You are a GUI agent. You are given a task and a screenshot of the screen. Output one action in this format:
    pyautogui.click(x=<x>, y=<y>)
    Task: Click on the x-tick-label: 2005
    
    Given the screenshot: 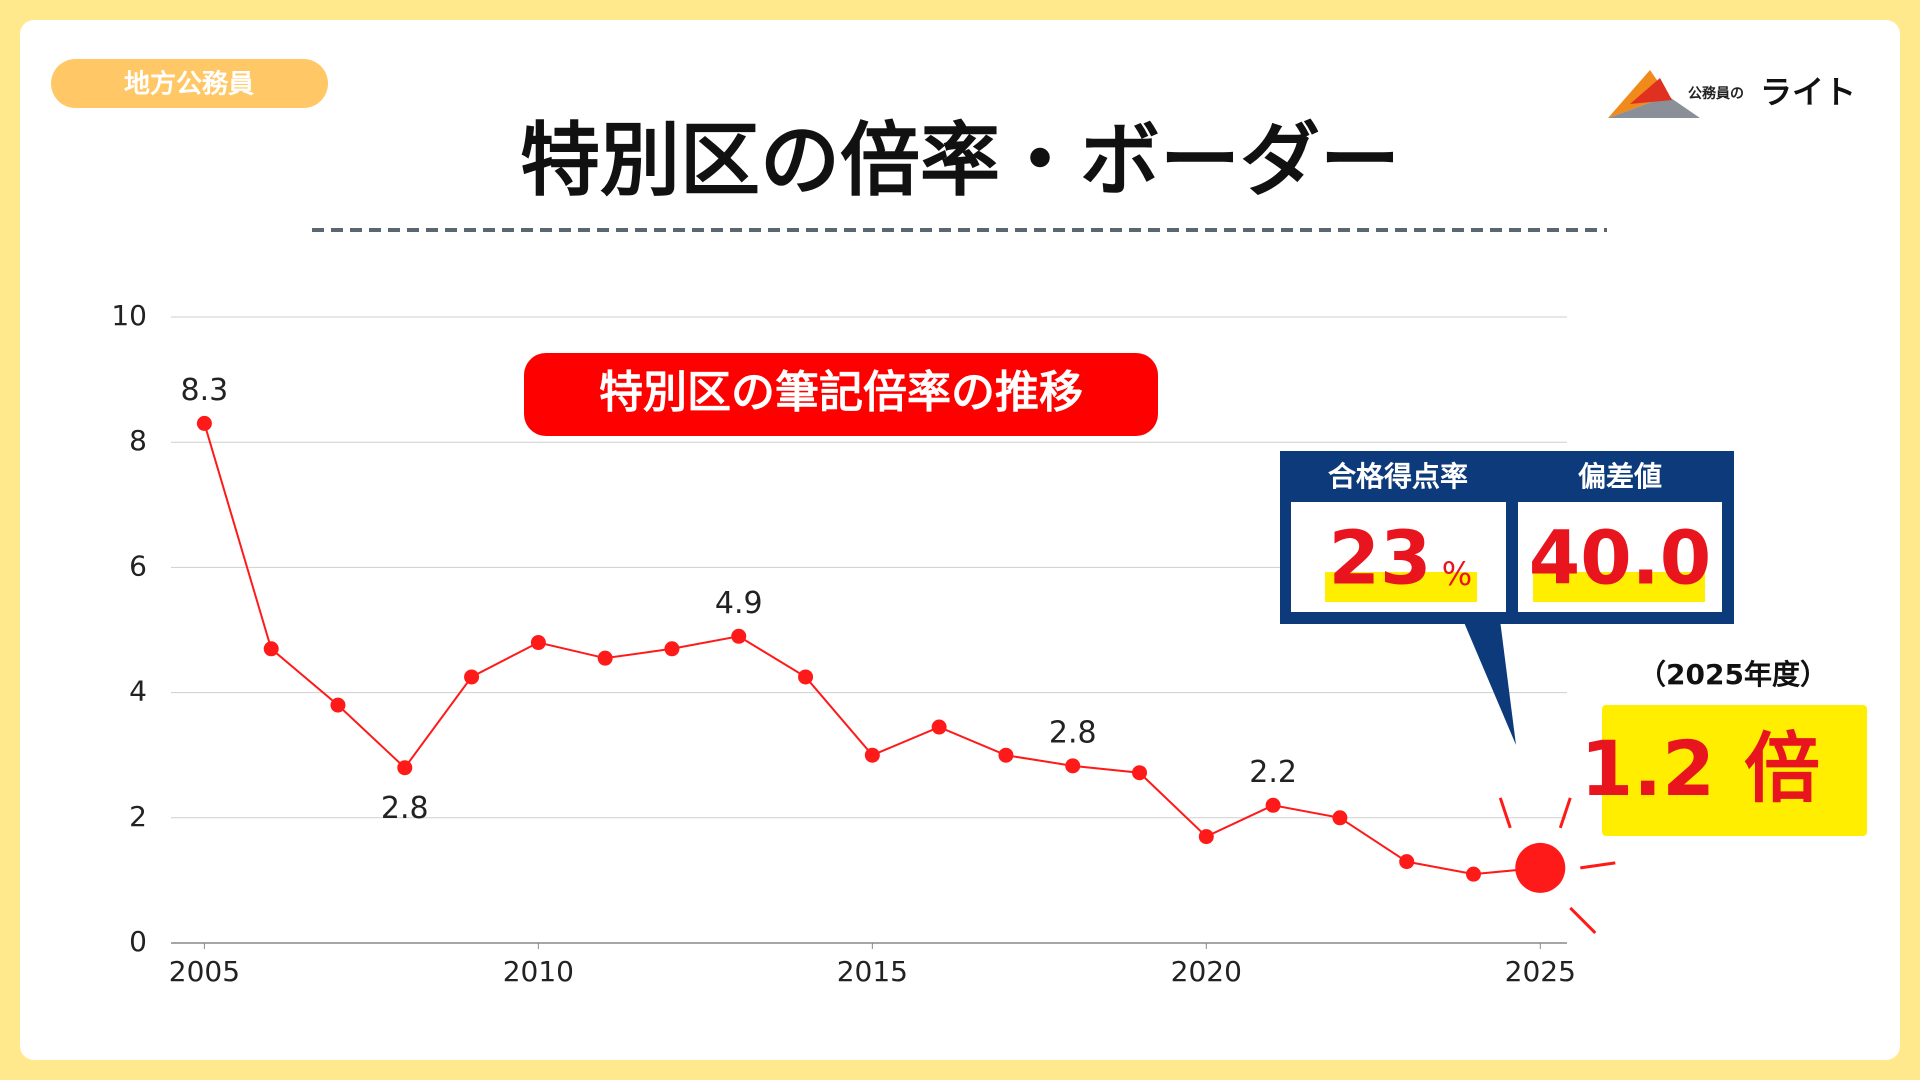 What is the action you would take?
    pyautogui.click(x=204, y=971)
    